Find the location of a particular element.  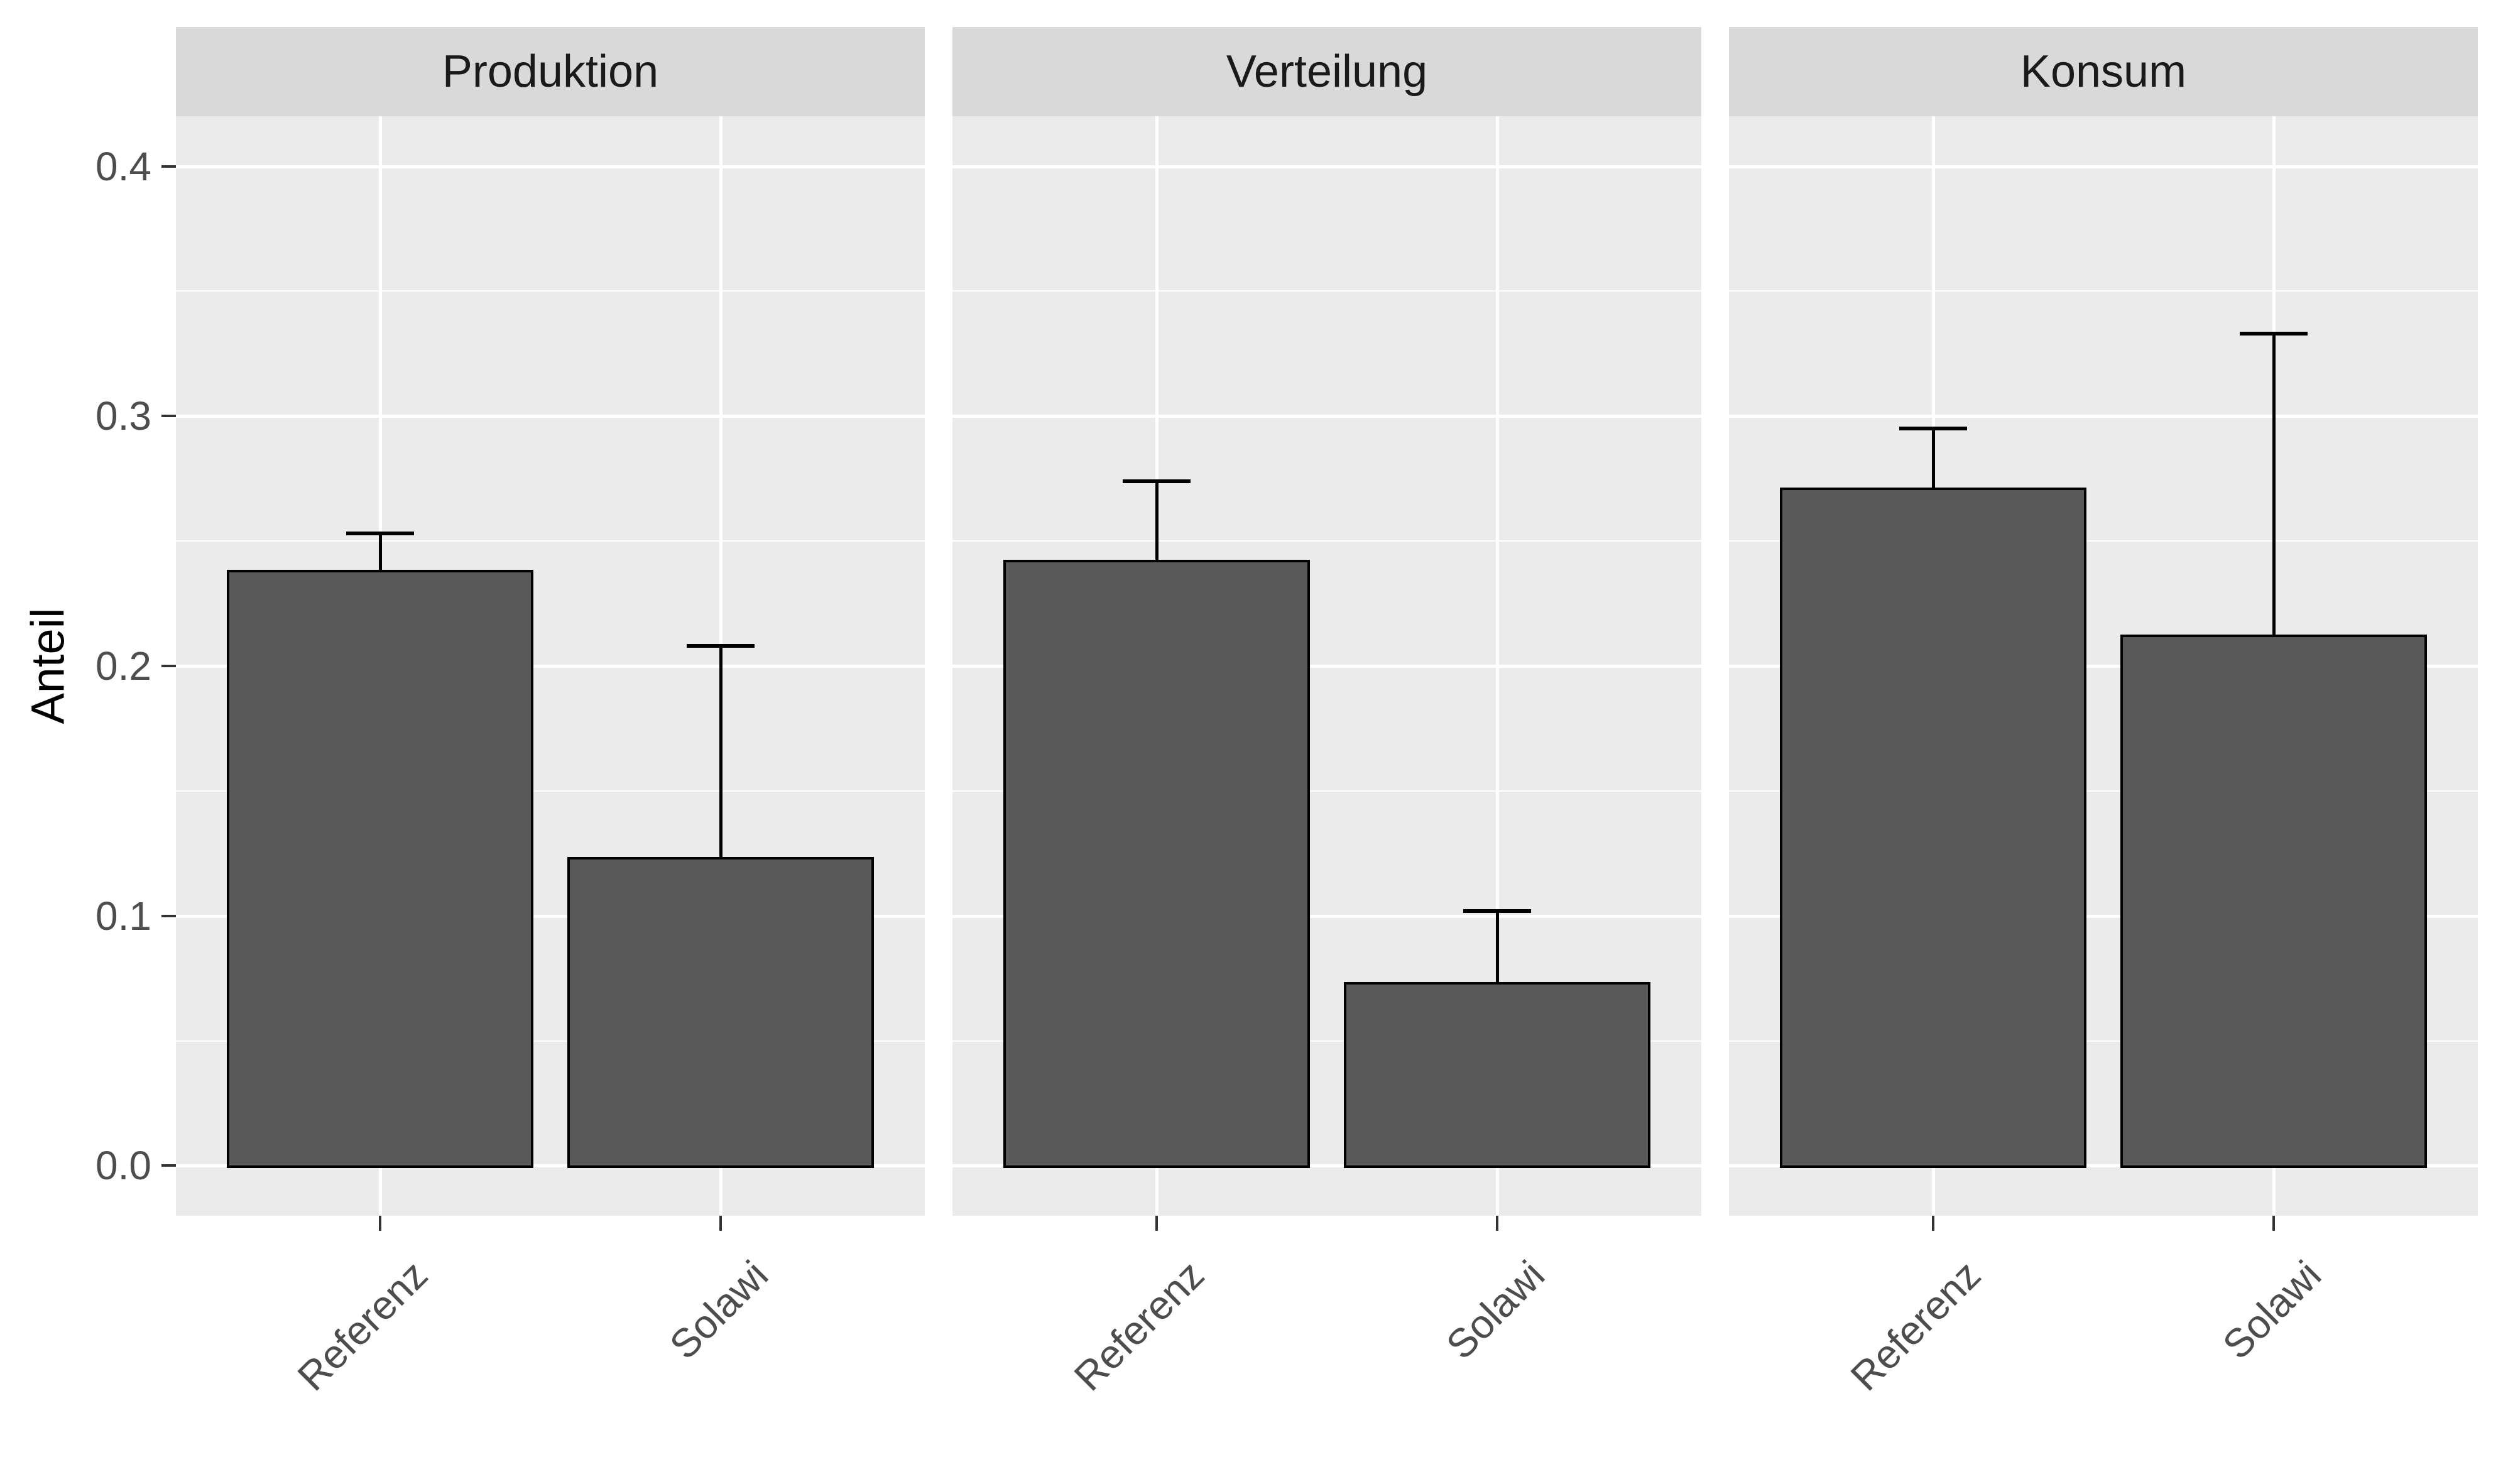

facet-strip-verteilung: Verteilung is located at coordinates (1326, 71).